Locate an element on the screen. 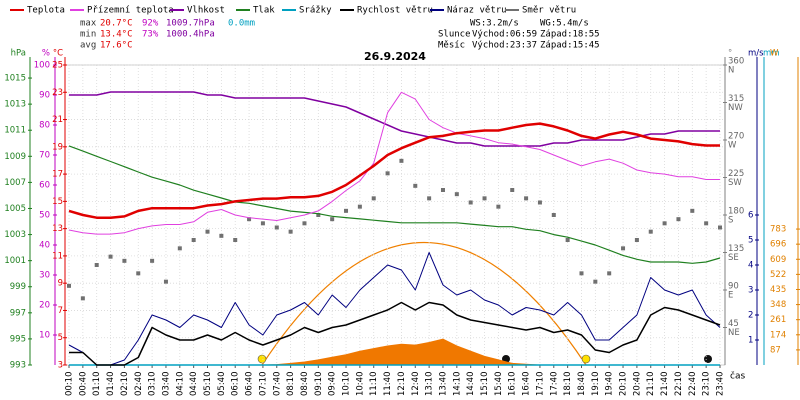 The height and width of the screenshot is (400, 800). x-tick-label: 19:40 is located at coordinates (610, 384).